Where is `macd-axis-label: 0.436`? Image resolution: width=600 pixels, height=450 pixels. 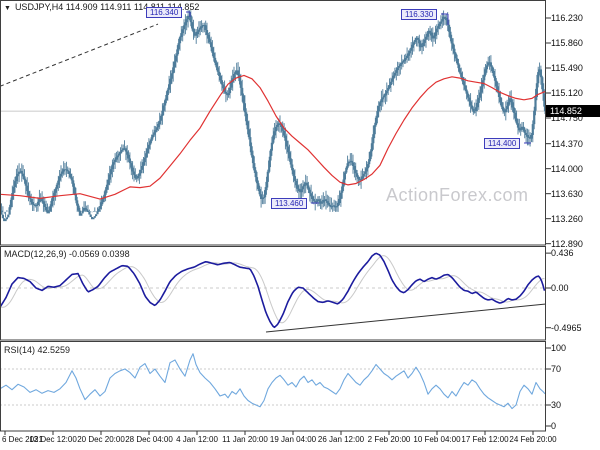 macd-axis-label: 0.436 is located at coordinates (562, 253).